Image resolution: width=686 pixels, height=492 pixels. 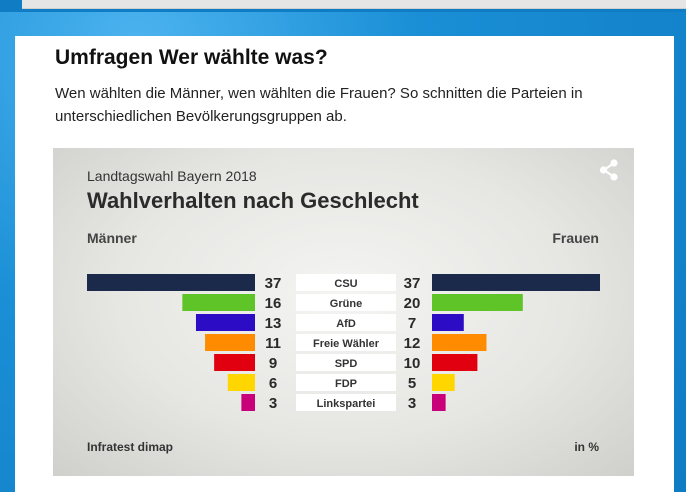 I want to click on value-label-maenner-linkspartei: 3, so click(x=273, y=403).